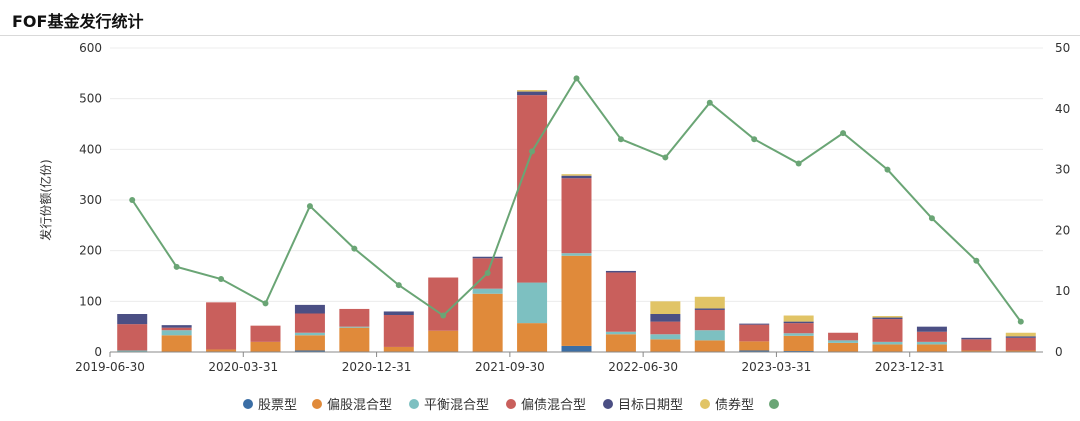  I want to click on legend-label: 股票型, so click(277, 405).